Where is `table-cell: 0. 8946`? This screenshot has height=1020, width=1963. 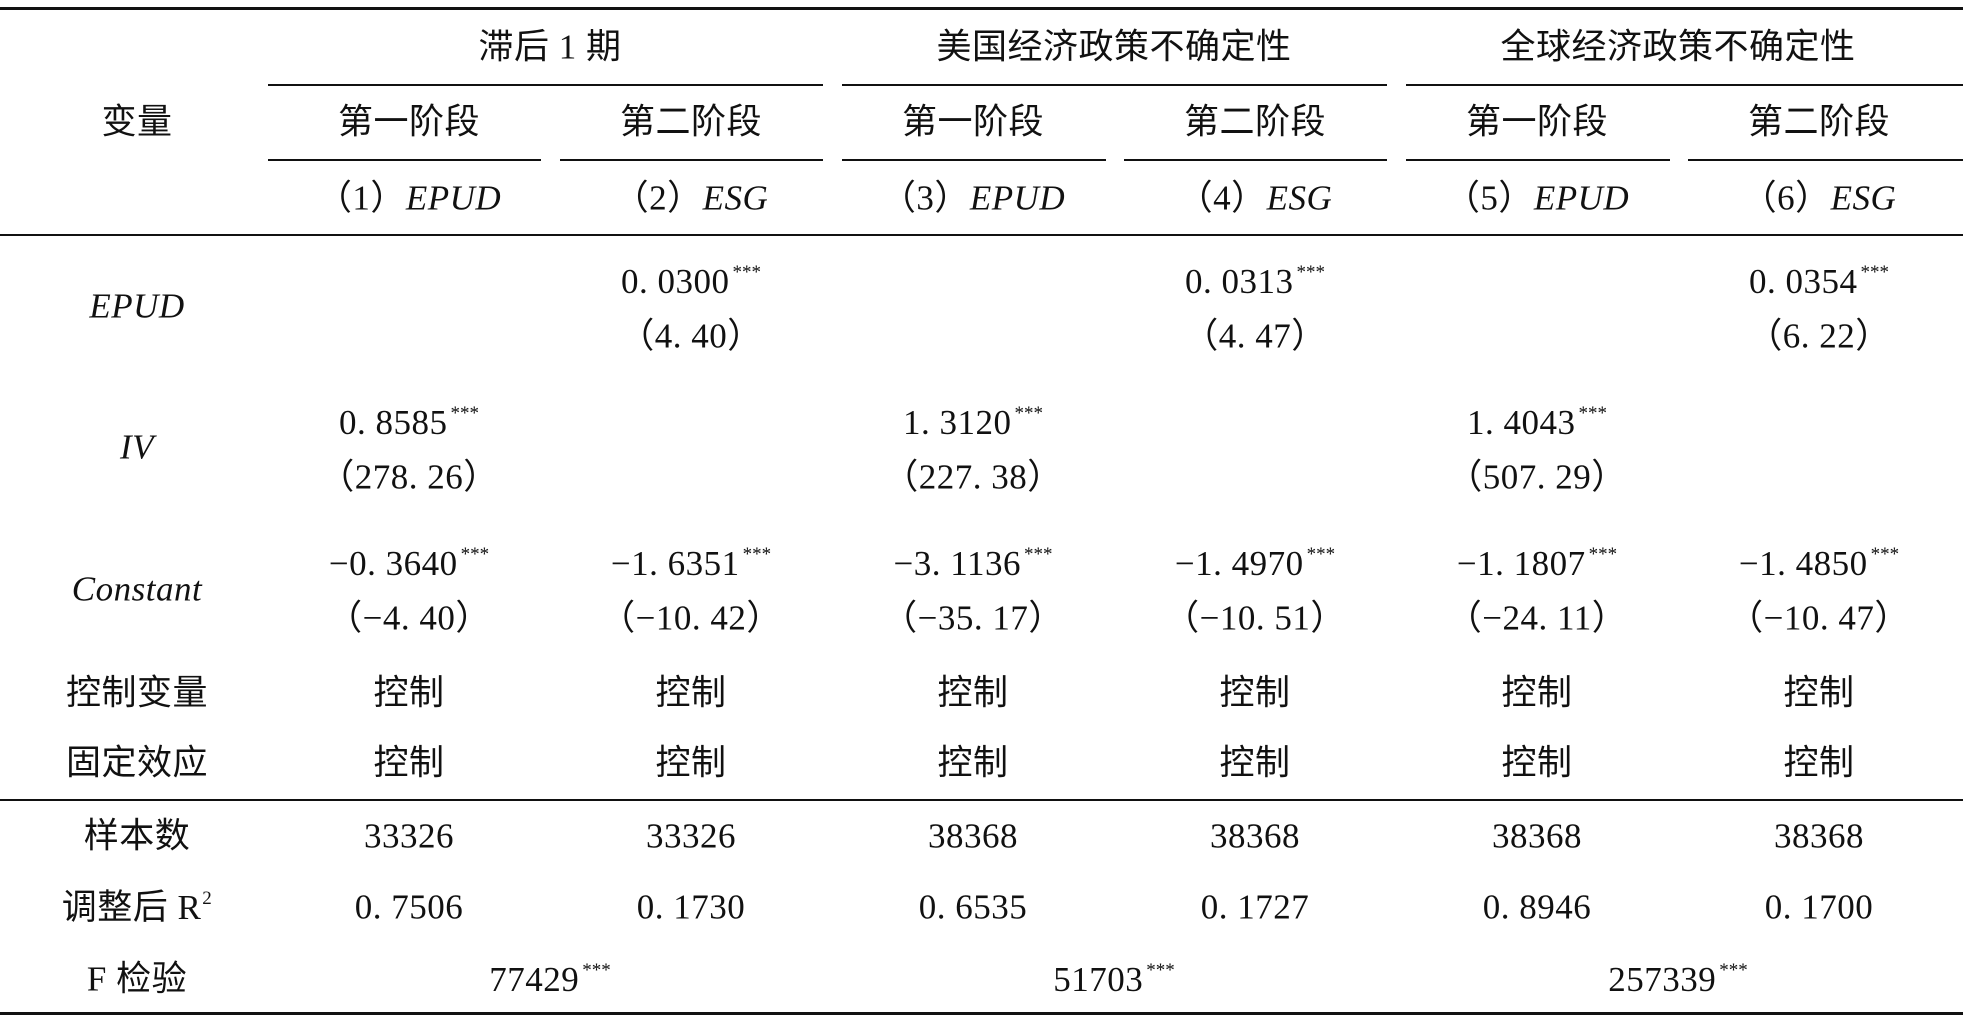
table-cell: 0. 8946 is located at coordinates (1537, 907).